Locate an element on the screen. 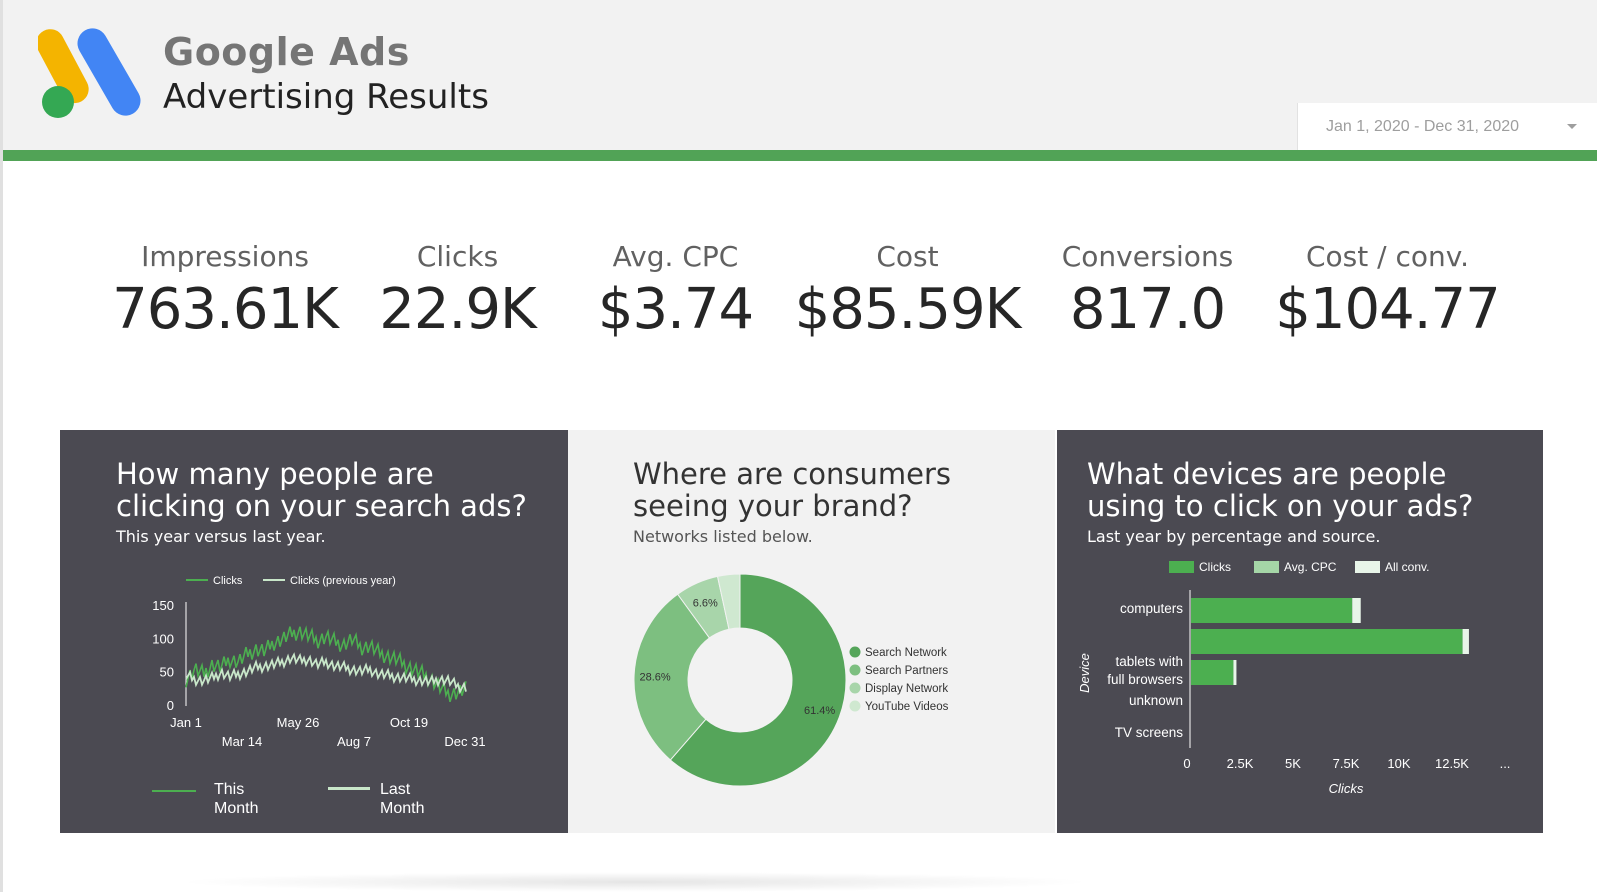 The width and height of the screenshot is (1600, 892). x-tick-label: 10K is located at coordinates (1398, 763).